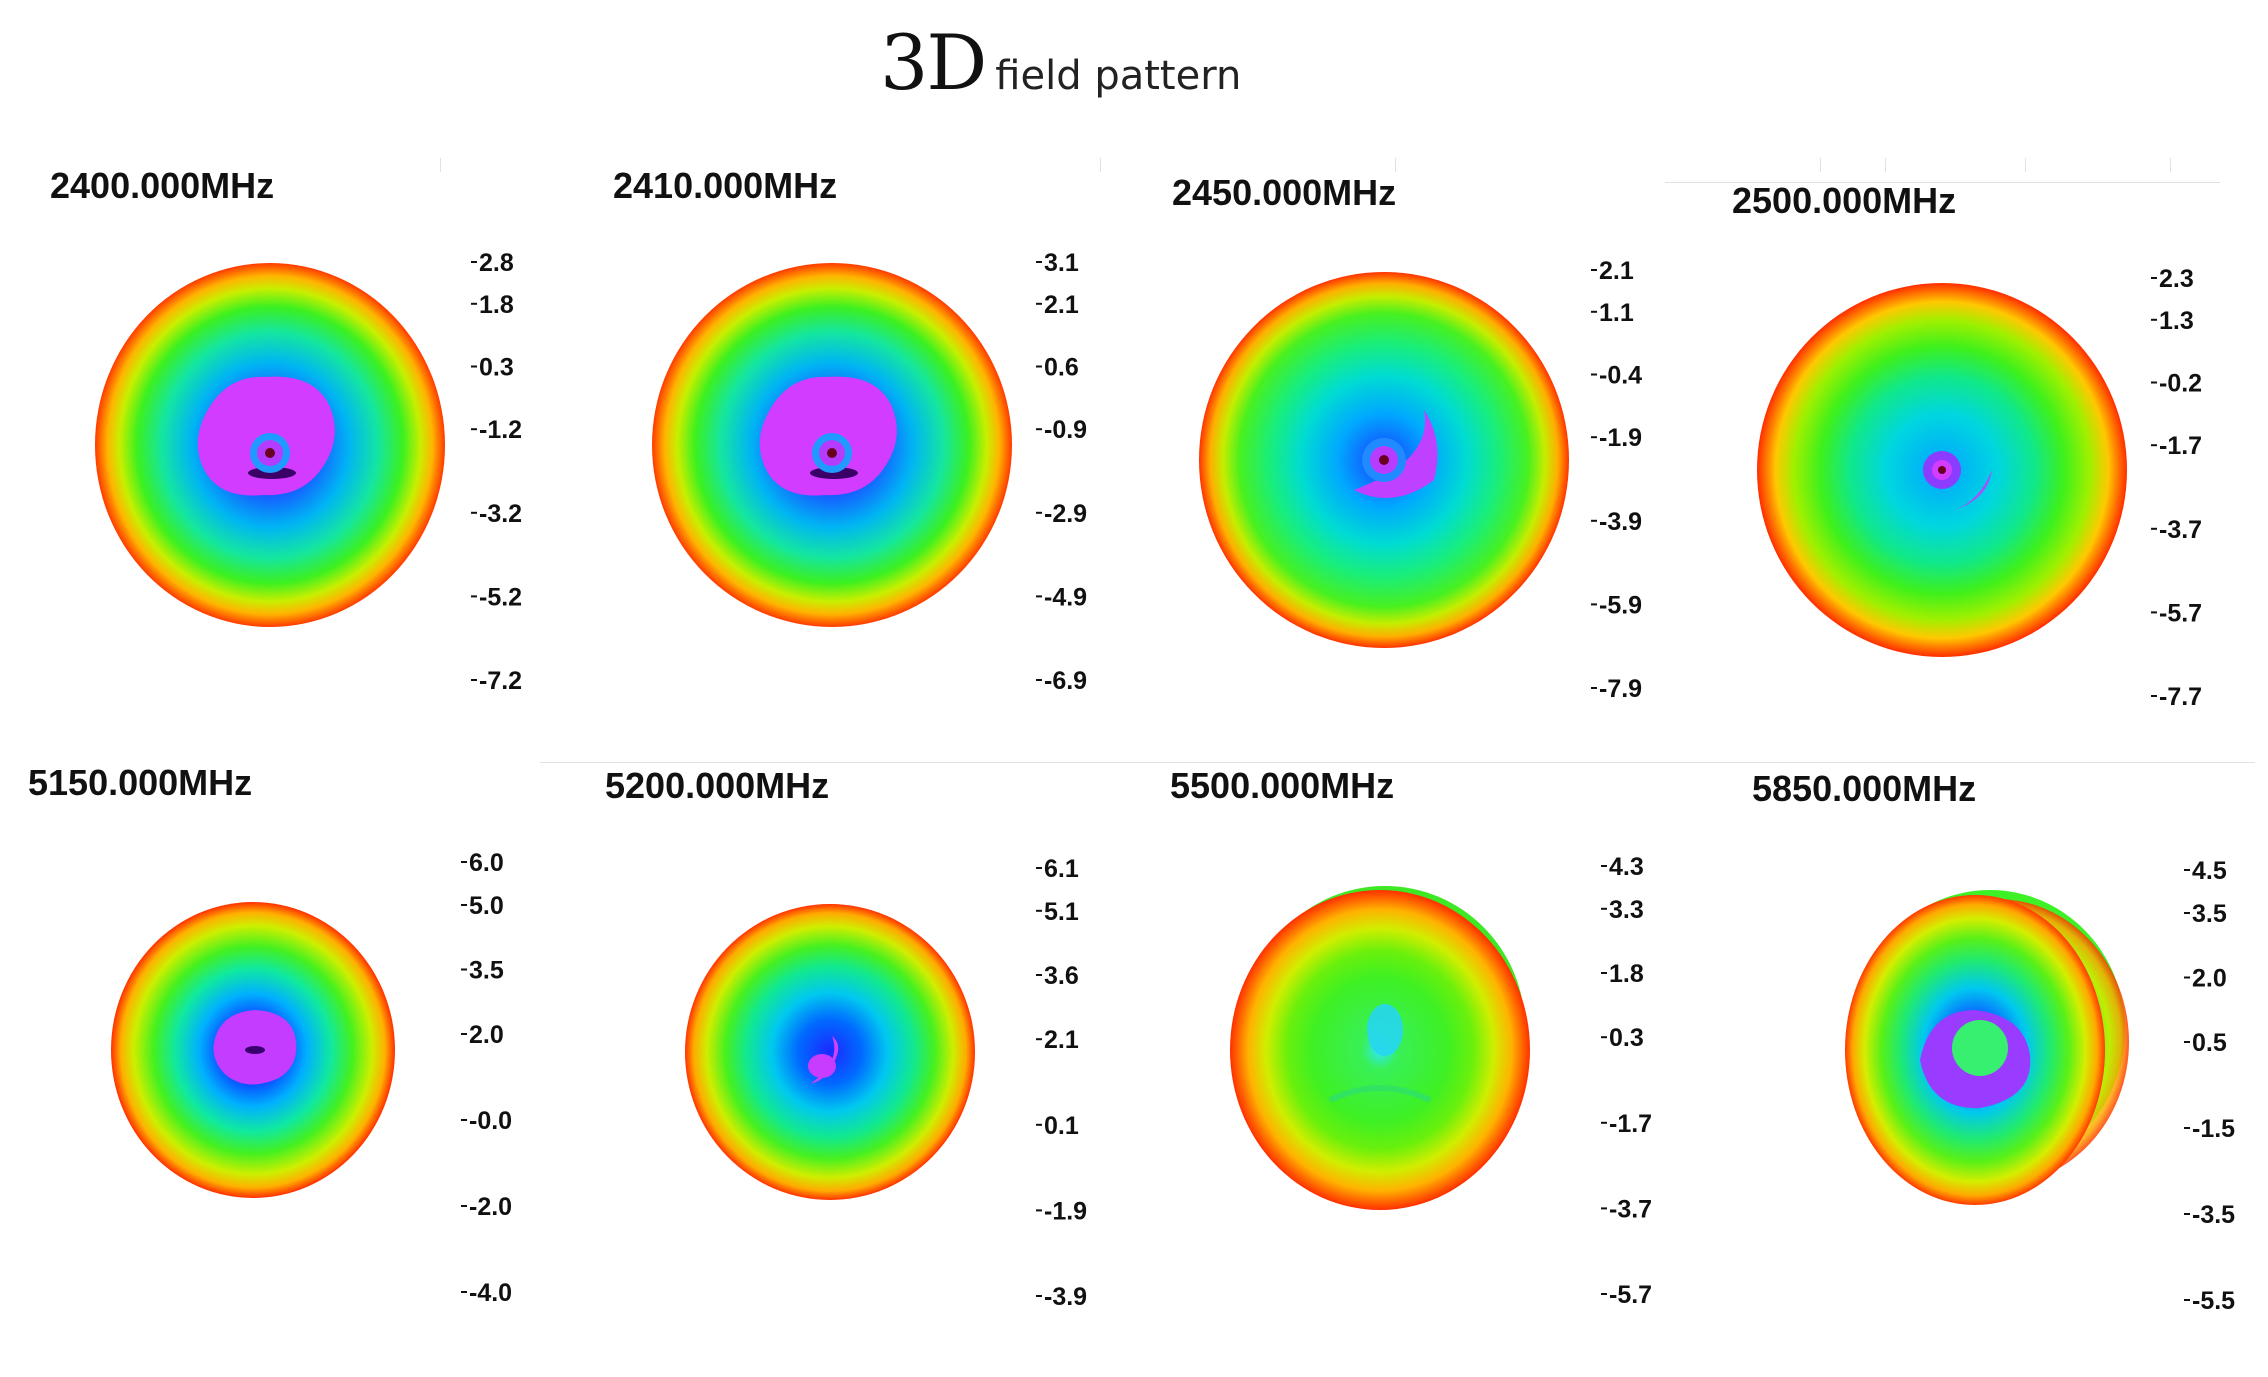  I want to click on colorbar-tick-label: 0.6, so click(1061, 368).